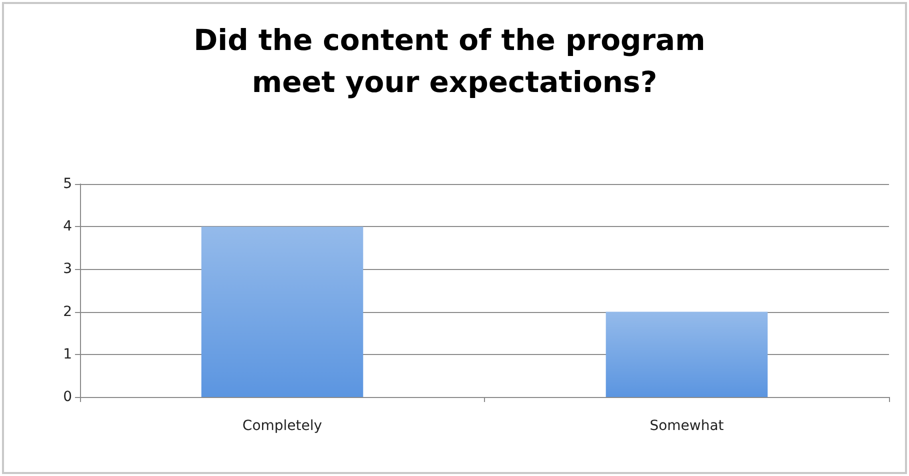 The height and width of the screenshot is (476, 909). Describe the element at coordinates (67, 226) in the screenshot. I see `y-tick-label: 4` at that location.